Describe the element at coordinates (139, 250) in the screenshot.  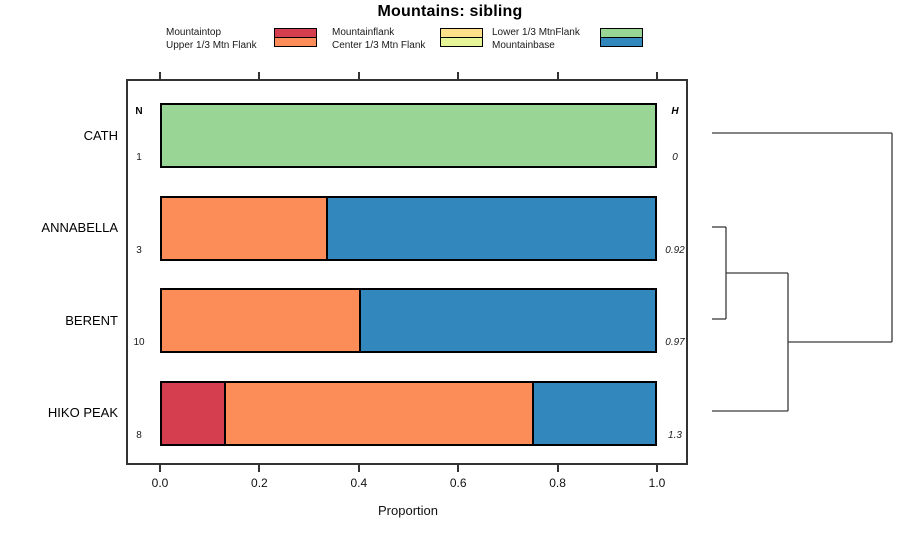
I see `n-value: 3` at that location.